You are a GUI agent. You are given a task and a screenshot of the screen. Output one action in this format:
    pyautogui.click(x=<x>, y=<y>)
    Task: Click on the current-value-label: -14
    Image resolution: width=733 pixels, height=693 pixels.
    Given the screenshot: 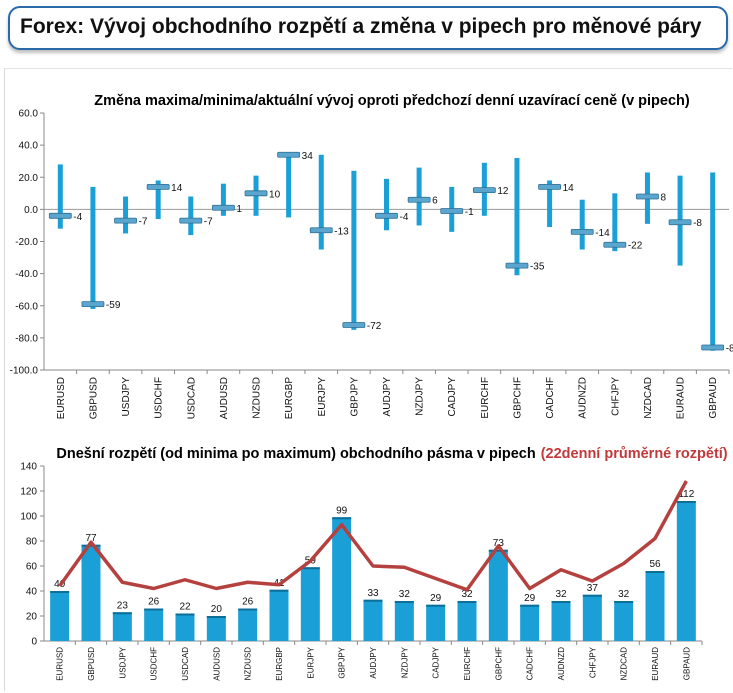 What is the action you would take?
    pyautogui.click(x=602, y=233)
    